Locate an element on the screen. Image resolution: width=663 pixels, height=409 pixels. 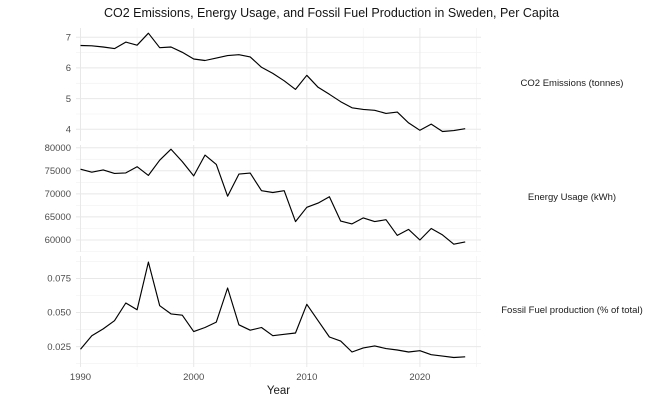
x-tick-label: 2010 is located at coordinates (306, 377).